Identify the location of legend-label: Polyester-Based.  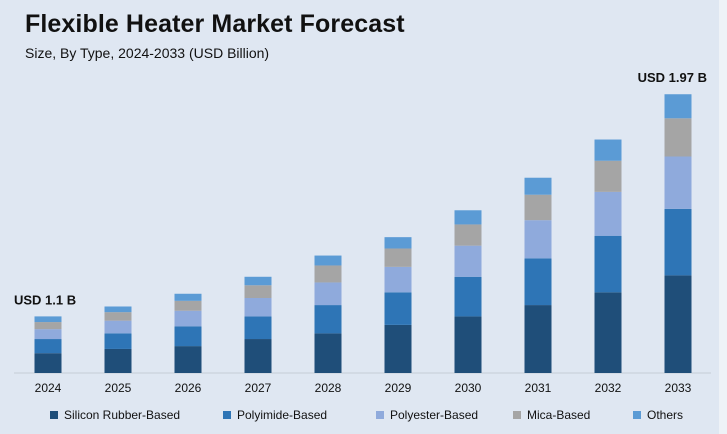
(434, 415).